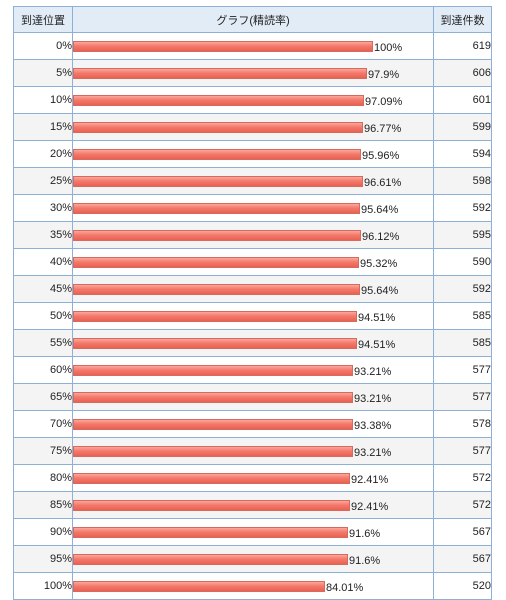 The image size is (506, 600). What do you see at coordinates (253, 73) in the screenshot?
I see `bar-line: 97.9%` at bounding box center [253, 73].